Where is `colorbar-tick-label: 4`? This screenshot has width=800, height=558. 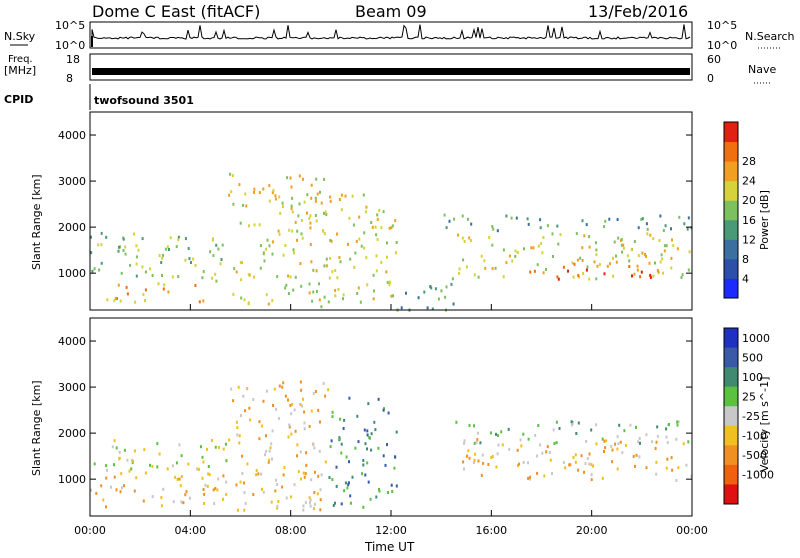 colorbar-tick-label: 4 is located at coordinates (745, 278).